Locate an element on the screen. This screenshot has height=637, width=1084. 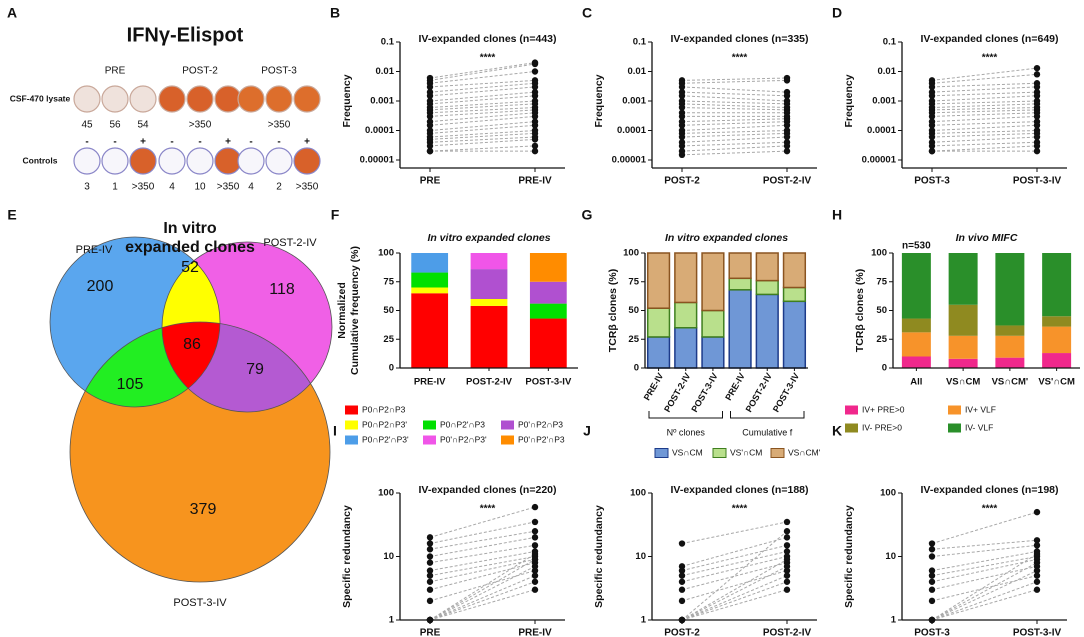
well-sign: - is located at coordinates (86, 142).